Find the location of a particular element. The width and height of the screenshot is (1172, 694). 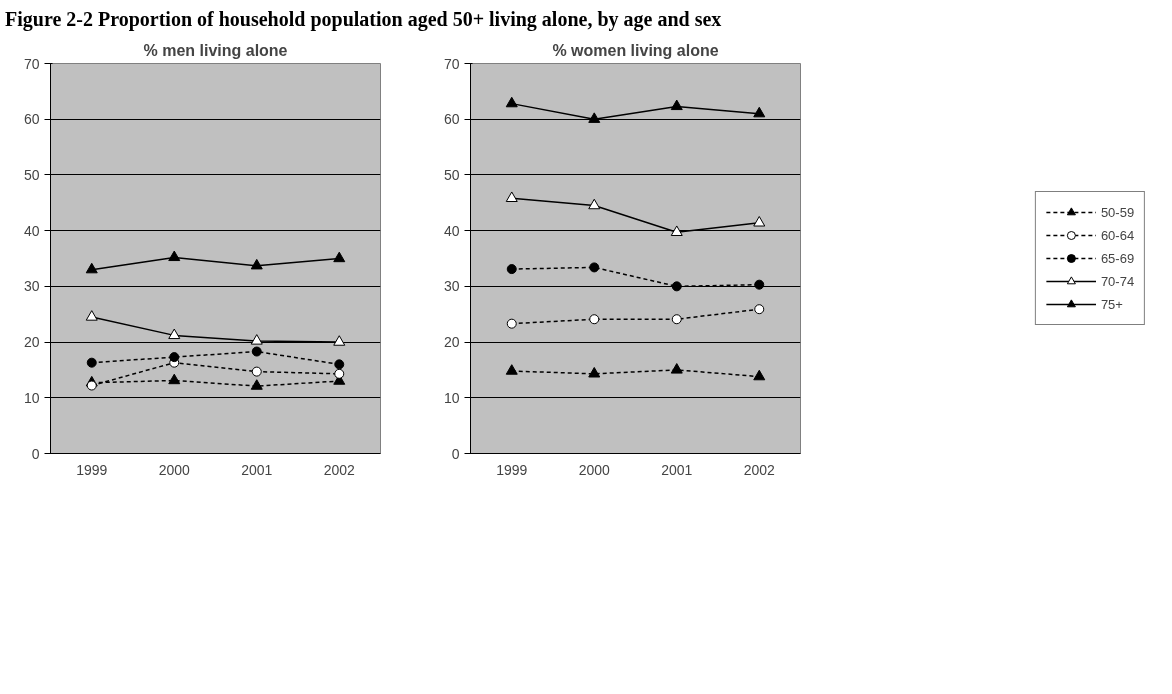

chart-title: % men living alone is located at coordinates (215, 50).